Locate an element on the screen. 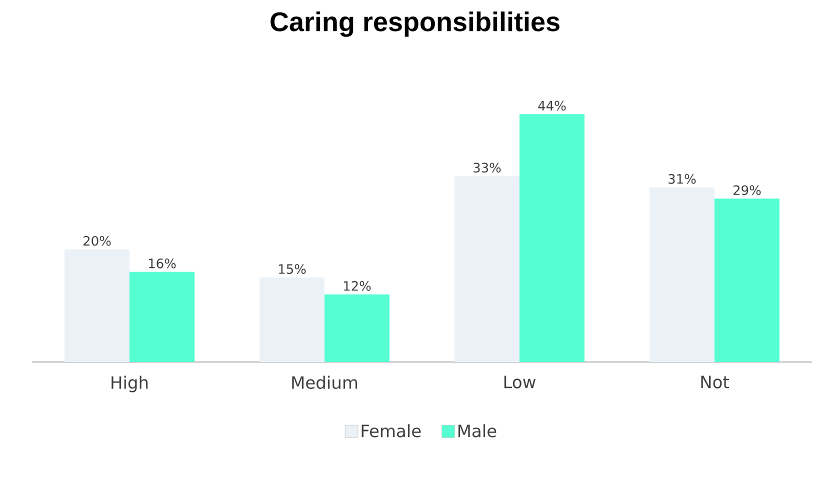 This screenshot has height=493, width=831. data-label: 31% is located at coordinates (682, 179).